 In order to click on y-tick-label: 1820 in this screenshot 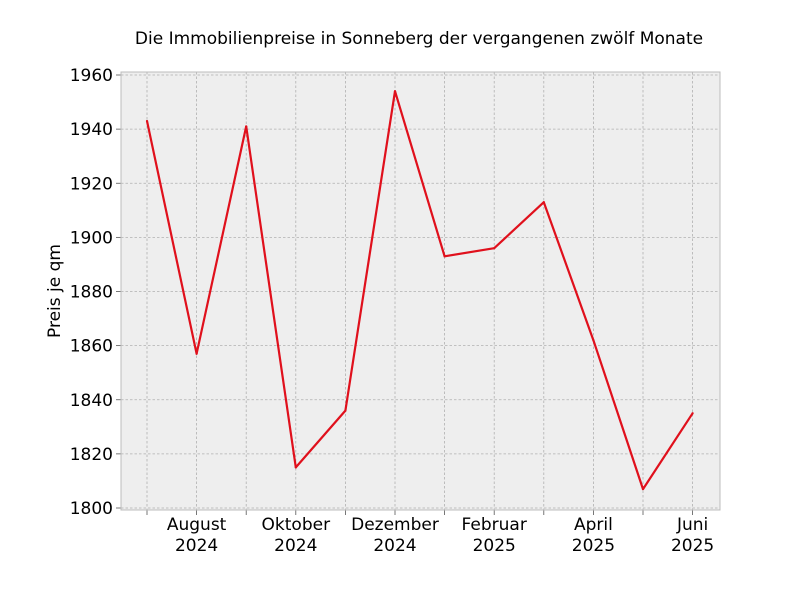, I will do `click(91, 455)`.